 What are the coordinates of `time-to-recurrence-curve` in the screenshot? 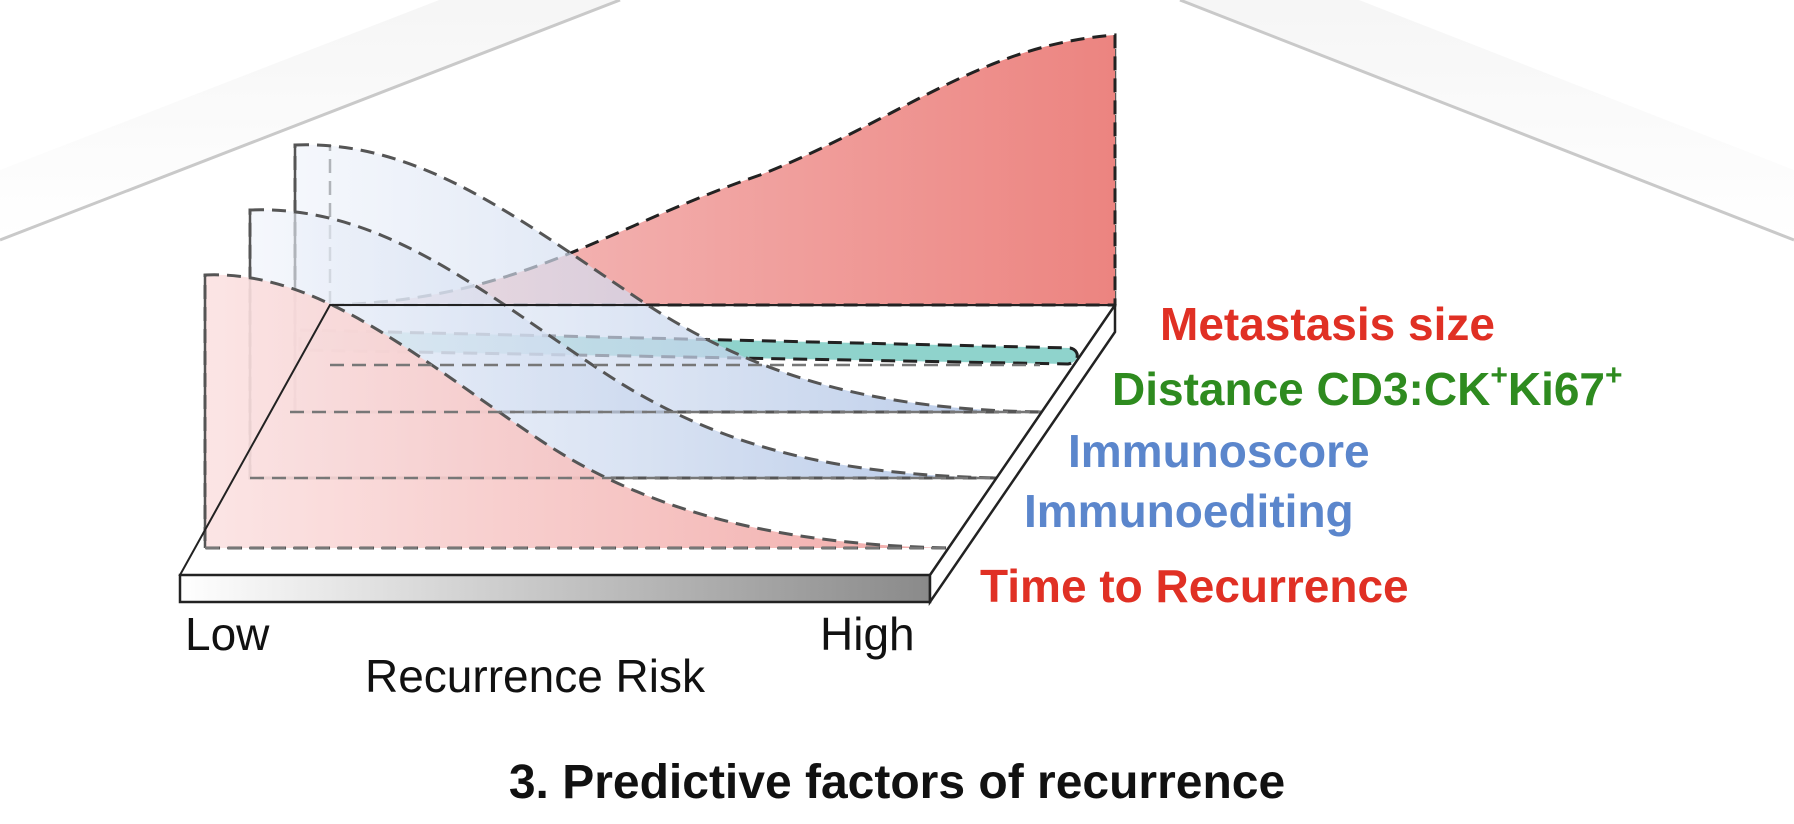 It's located at (577, 411).